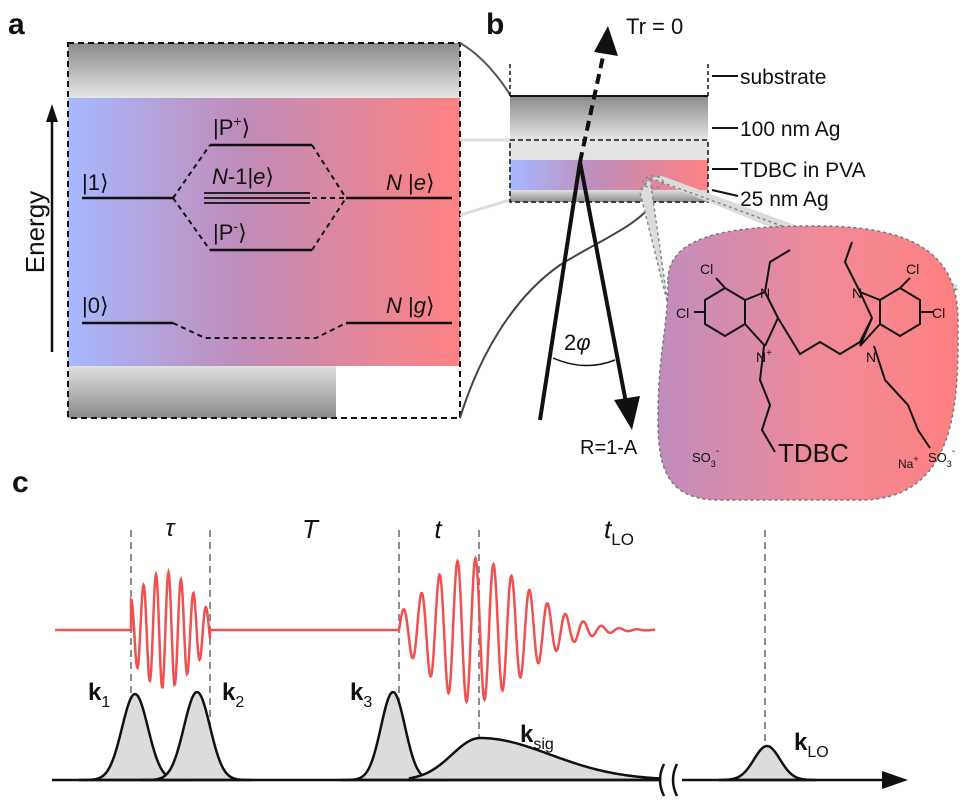  What do you see at coordinates (275, 198) in the screenshot?
I see `dark-state-manifold` at bounding box center [275, 198].